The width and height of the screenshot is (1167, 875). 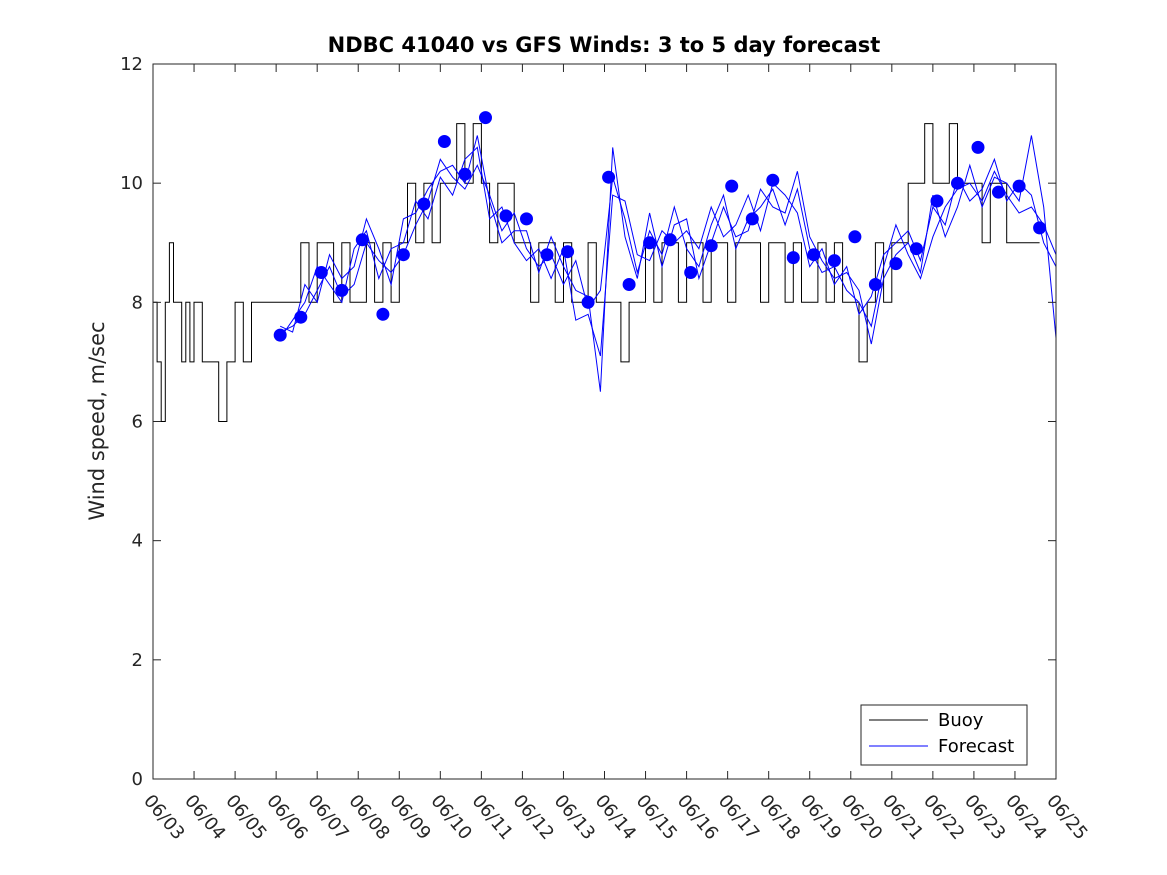 I want to click on legend: Buoy Forecast, so click(x=944, y=735).